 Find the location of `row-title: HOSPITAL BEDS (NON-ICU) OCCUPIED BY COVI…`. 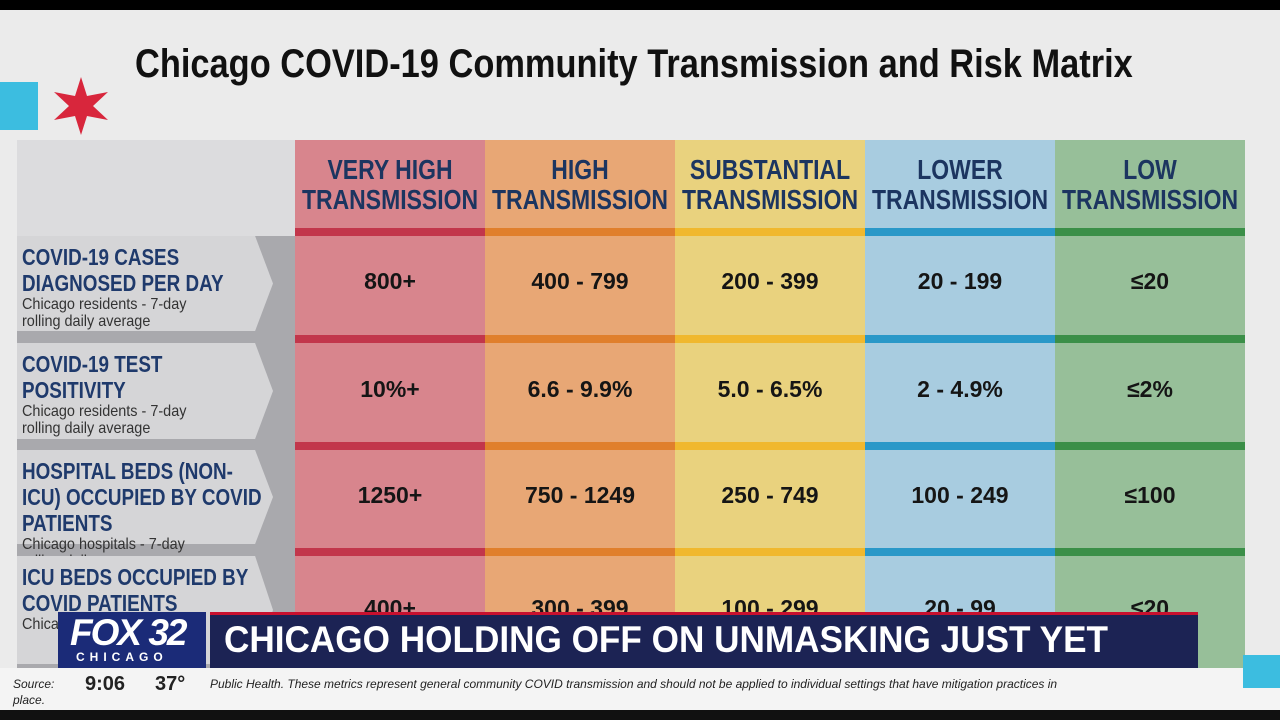

row-title: HOSPITAL BEDS (NON-ICU) OCCUPIED BY COVI… is located at coordinates (142, 497).